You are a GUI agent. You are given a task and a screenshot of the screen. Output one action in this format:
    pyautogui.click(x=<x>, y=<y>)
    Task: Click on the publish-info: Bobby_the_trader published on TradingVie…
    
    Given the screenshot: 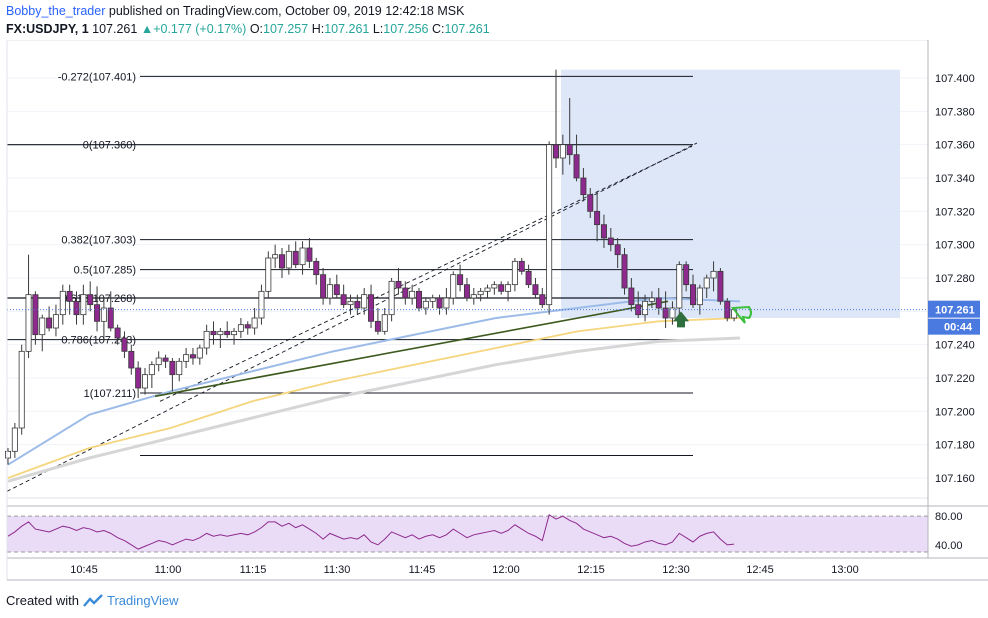 What is the action you would take?
    pyautogui.click(x=235, y=11)
    